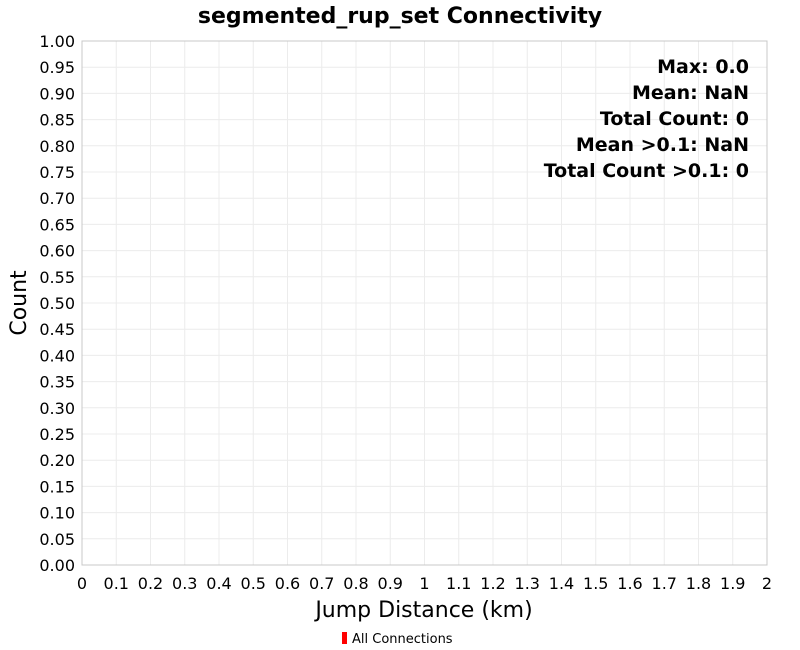 This screenshot has height=650, width=800. I want to click on x-tick-label: 1.9, so click(732, 583).